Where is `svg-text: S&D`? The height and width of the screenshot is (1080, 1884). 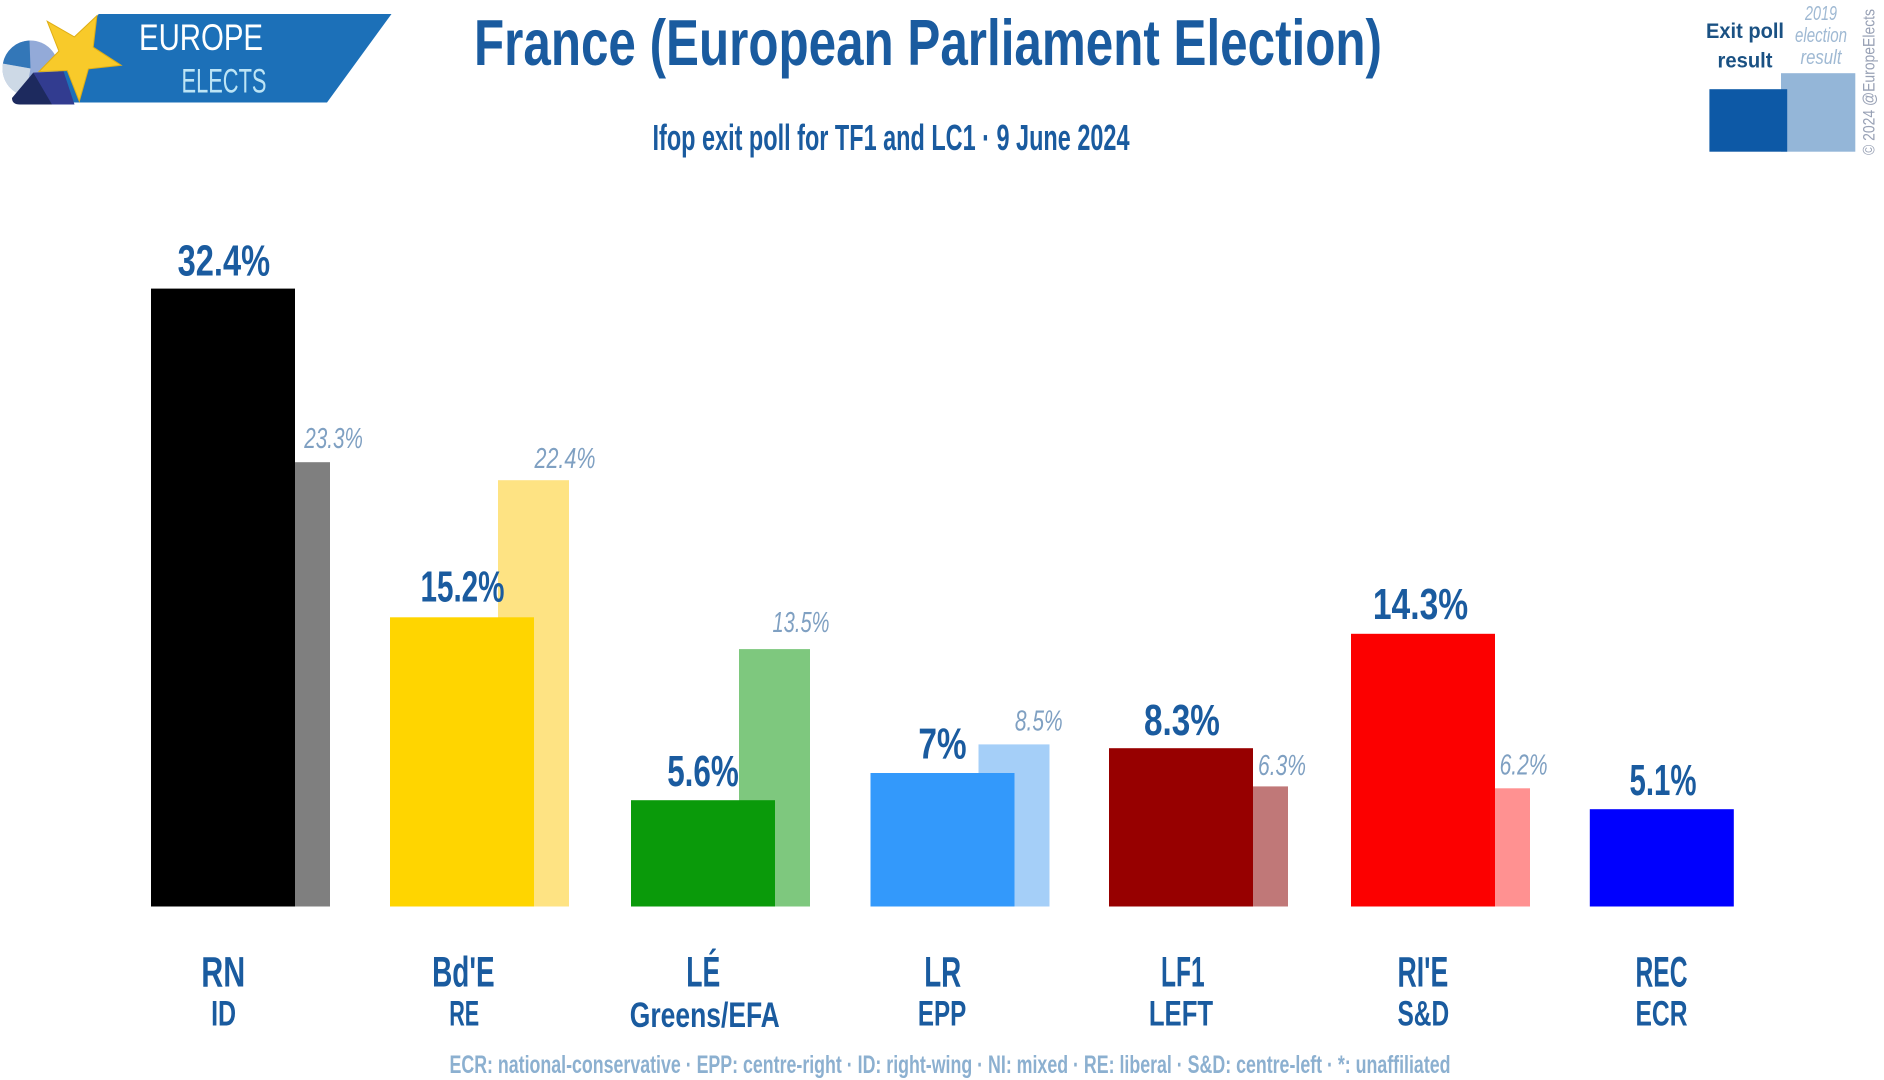
svg-text: S&D is located at coordinates (1423, 1014).